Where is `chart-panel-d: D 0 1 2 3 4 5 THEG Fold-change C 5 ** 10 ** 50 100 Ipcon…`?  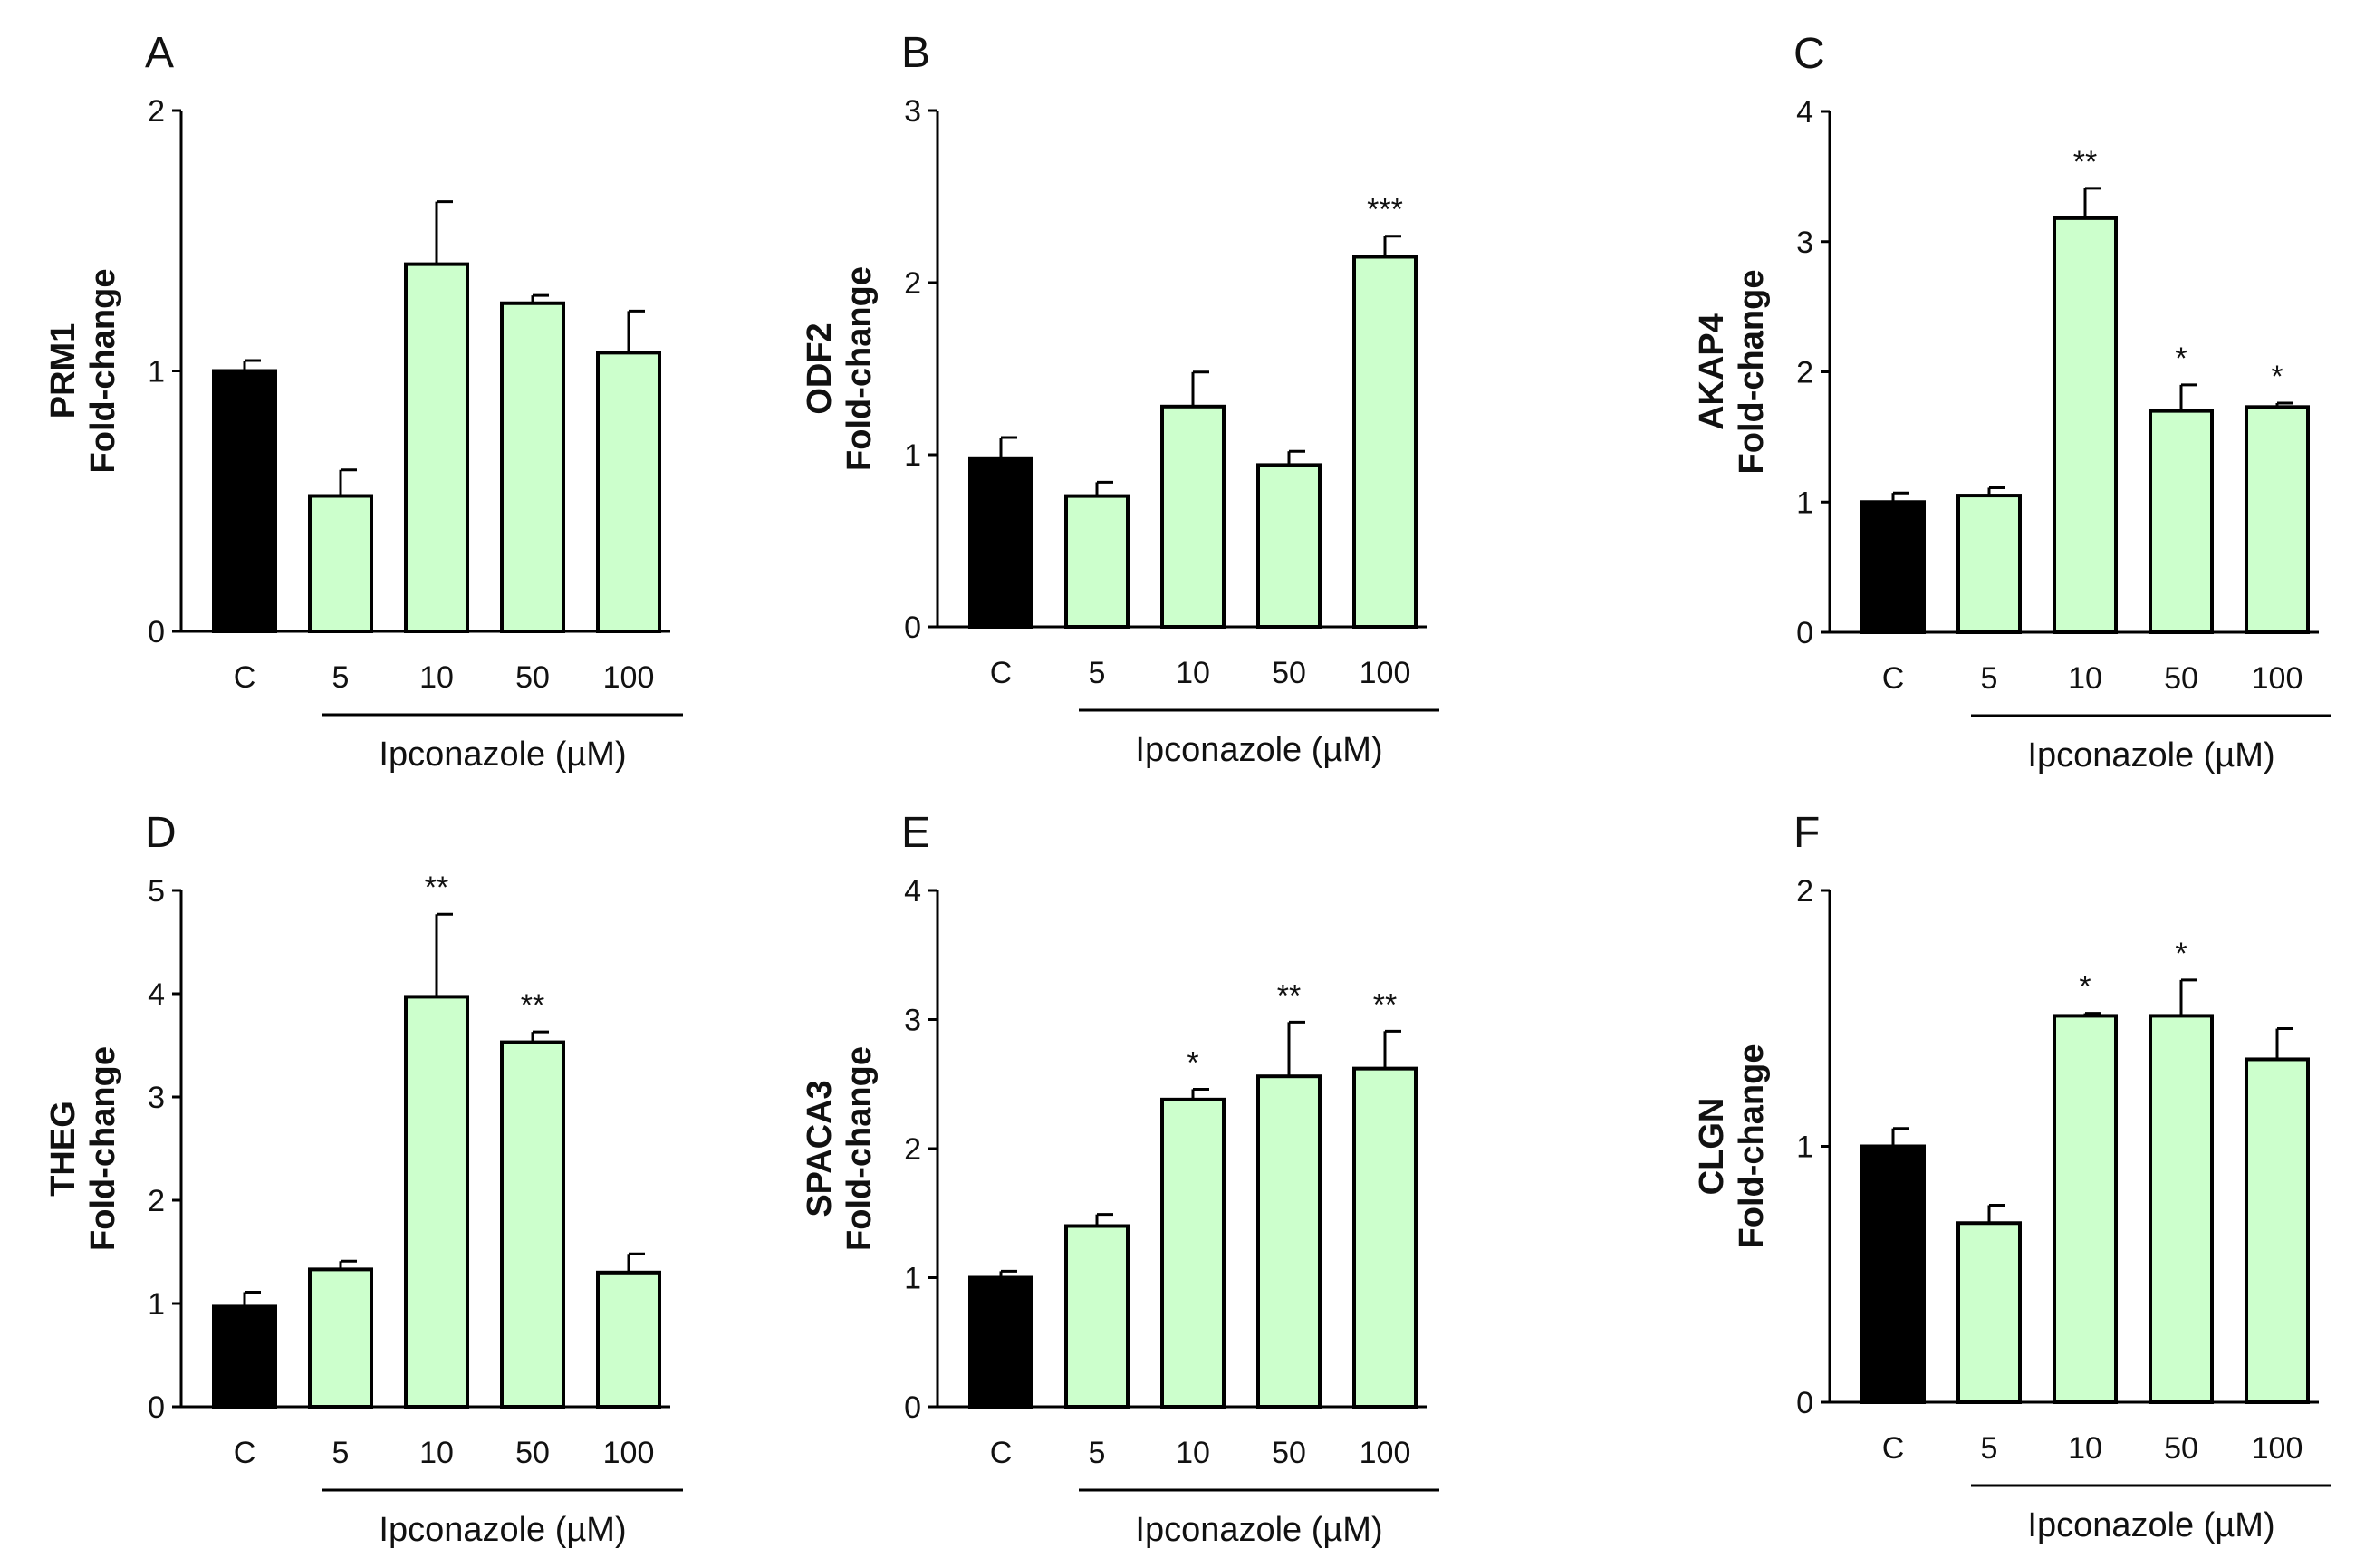
chart-panel-d: D 0 1 2 3 4 5 THEG Fold-change C 5 ** 10 ** 50 100 Ipcon… is located at coordinates (363, 1179).